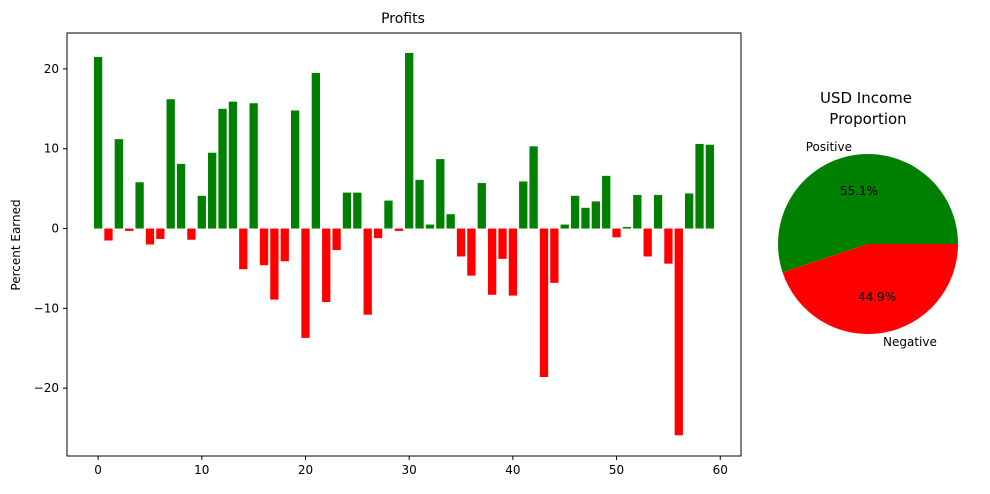  What do you see at coordinates (868, 213) in the screenshot?
I see `pie-slice-positive` at bounding box center [868, 213].